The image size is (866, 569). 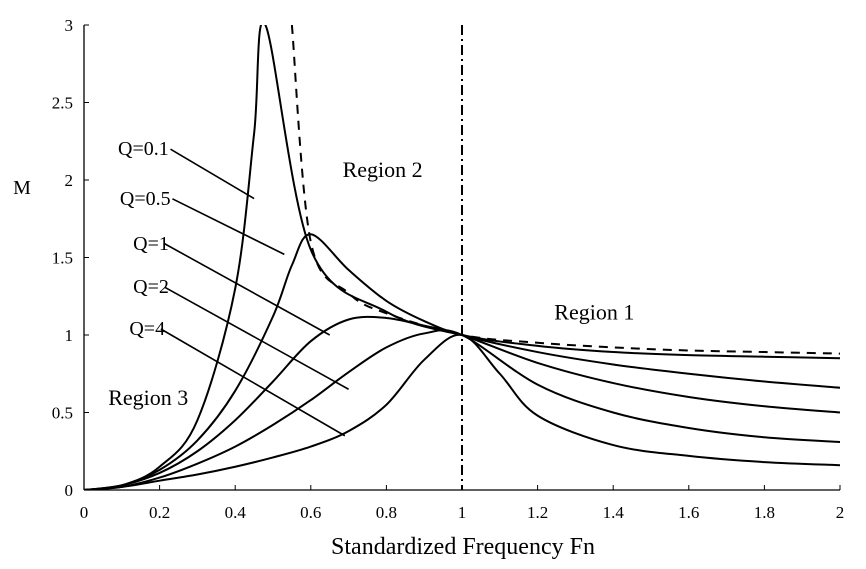 I want to click on y-tick-label-3: 1.5, so click(x=62, y=258).